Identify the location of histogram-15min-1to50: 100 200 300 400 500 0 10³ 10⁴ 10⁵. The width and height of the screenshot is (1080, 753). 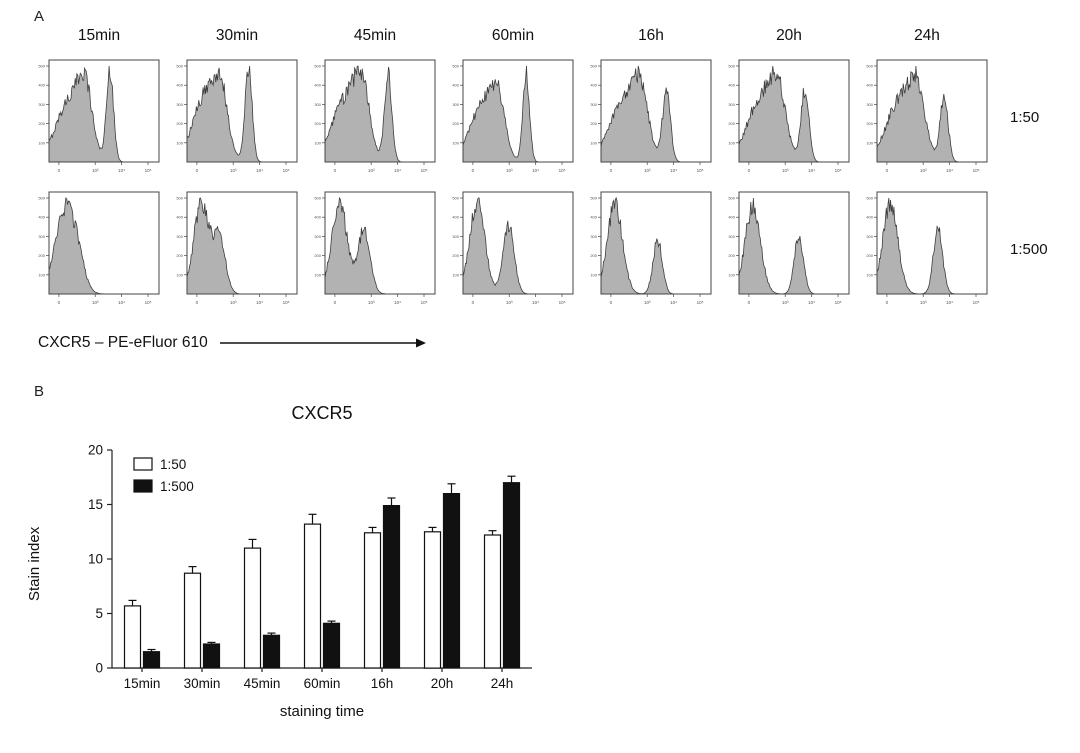
(103, 117).